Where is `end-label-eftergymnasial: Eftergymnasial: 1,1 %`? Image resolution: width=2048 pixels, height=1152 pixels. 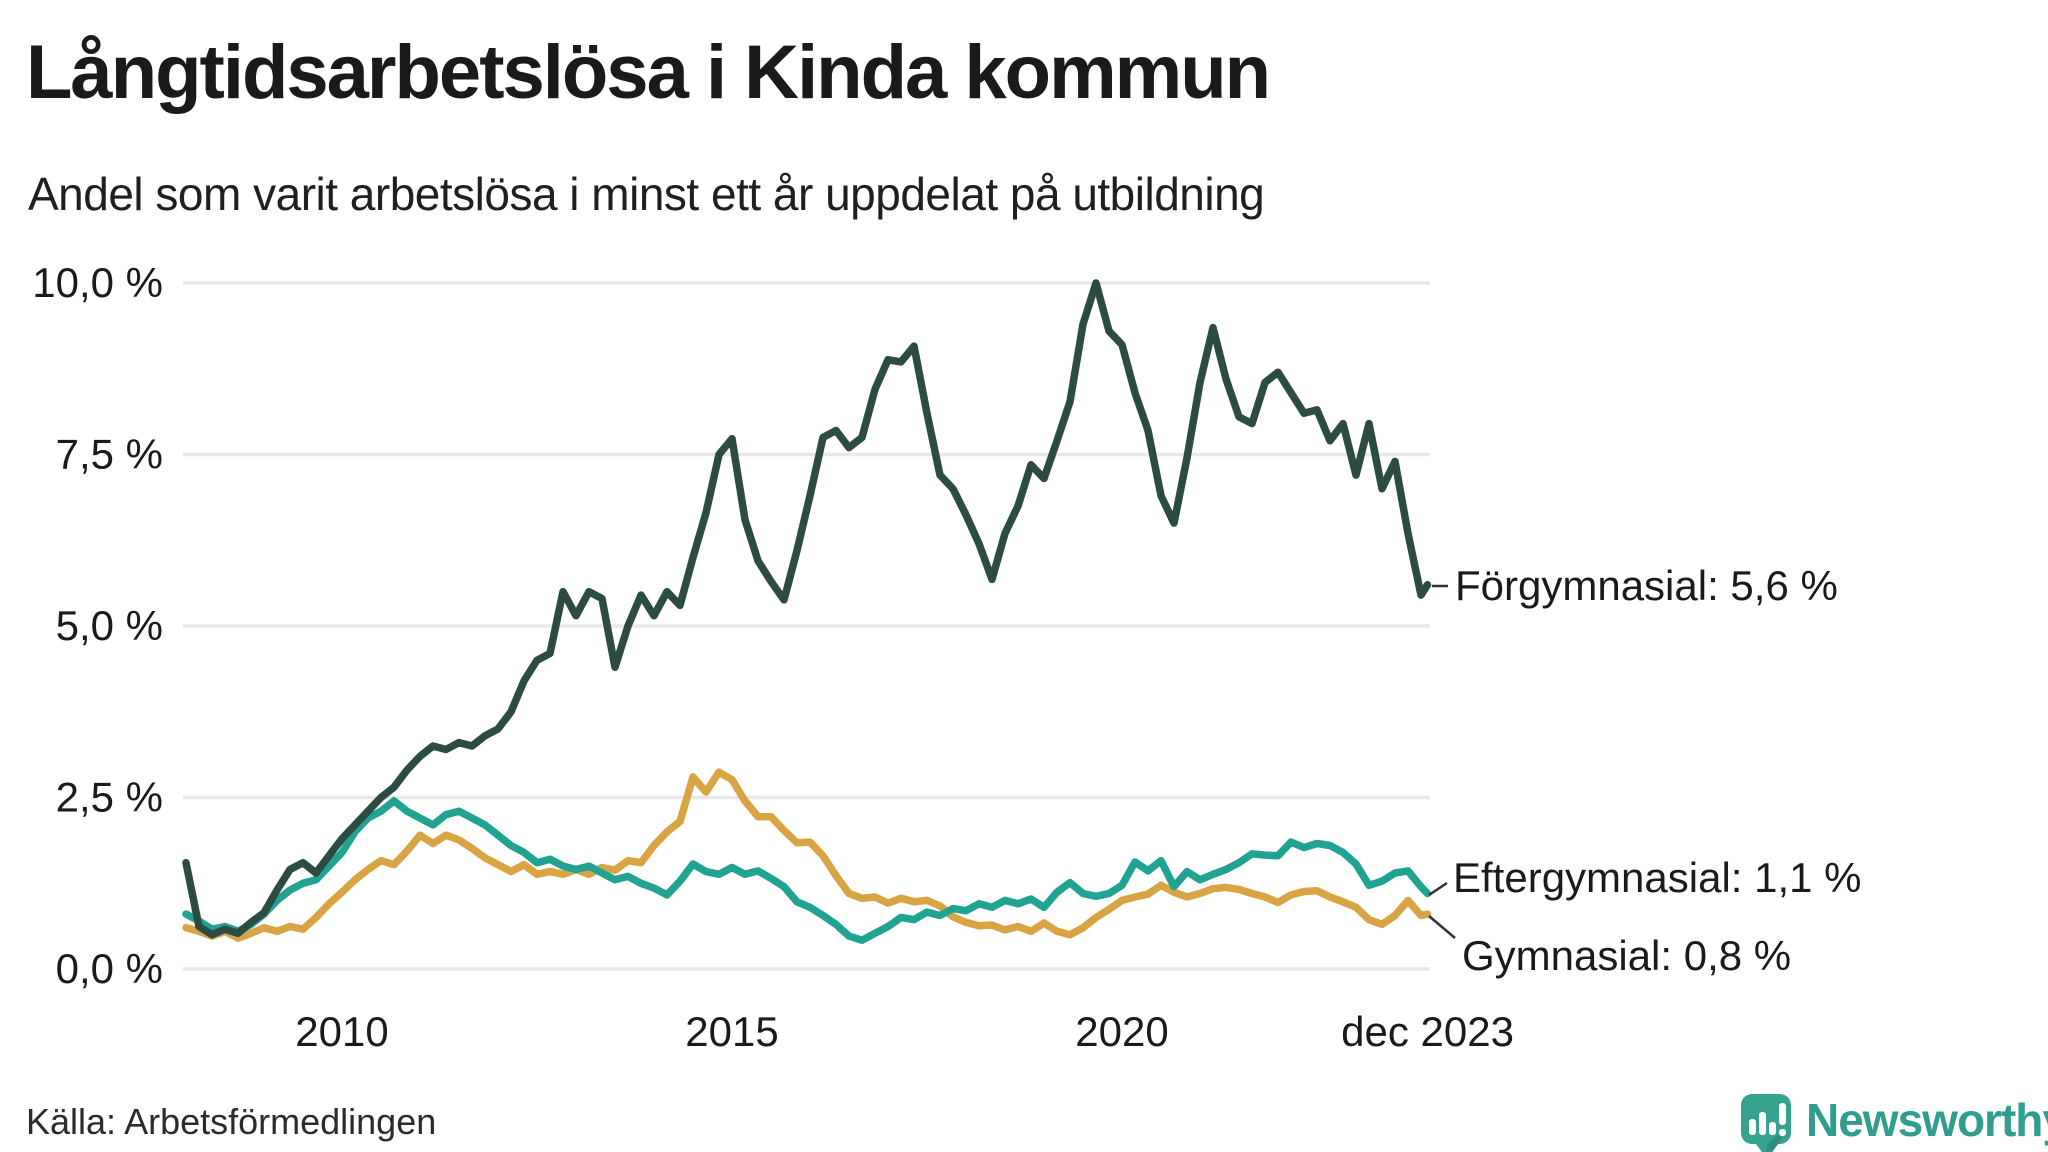
end-label-eftergymnasial: Eftergymnasial: 1,1 % is located at coordinates (1657, 877).